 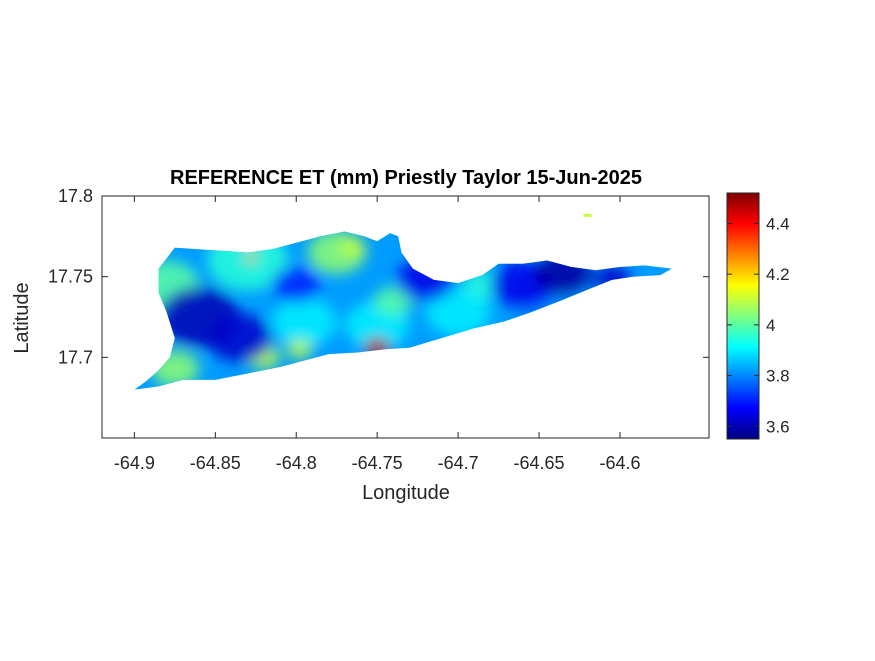 I want to click on colorbar-tick-label: 4.4, so click(x=778, y=223).